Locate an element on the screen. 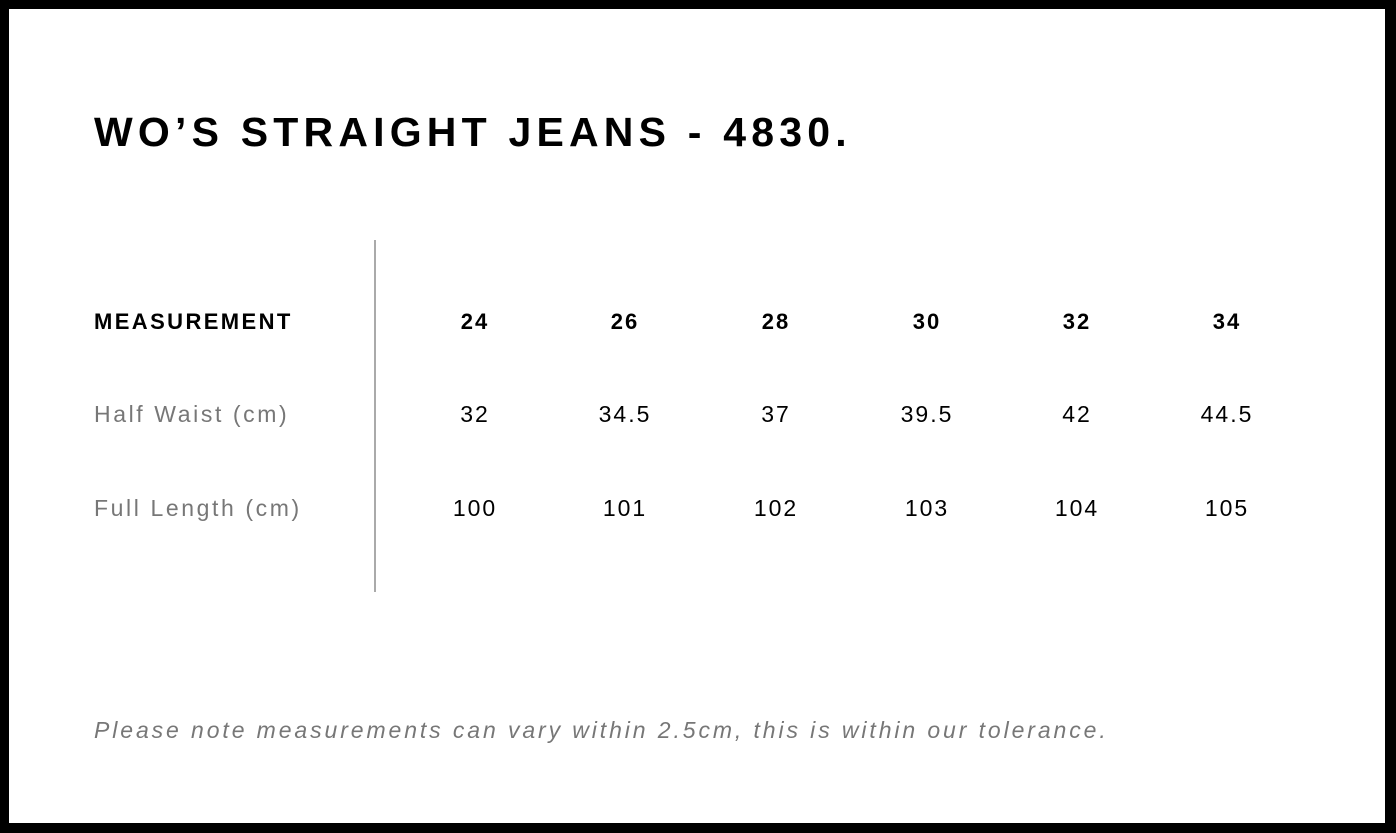  table-cell: 42 is located at coordinates (1077, 414).